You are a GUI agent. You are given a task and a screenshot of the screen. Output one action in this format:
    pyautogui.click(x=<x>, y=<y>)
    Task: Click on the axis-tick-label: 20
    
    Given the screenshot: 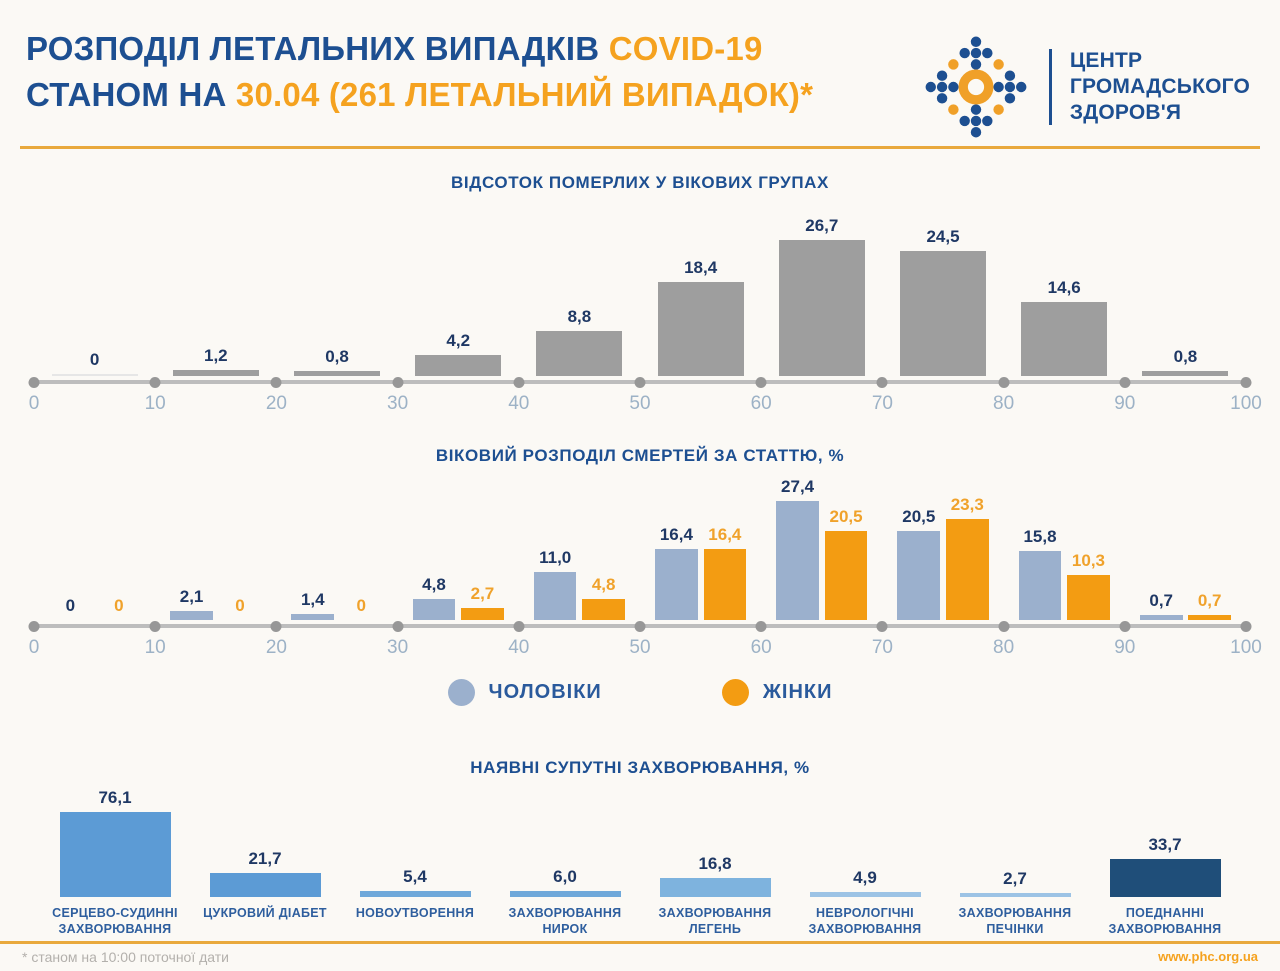 What is the action you would take?
    pyautogui.click(x=276, y=647)
    